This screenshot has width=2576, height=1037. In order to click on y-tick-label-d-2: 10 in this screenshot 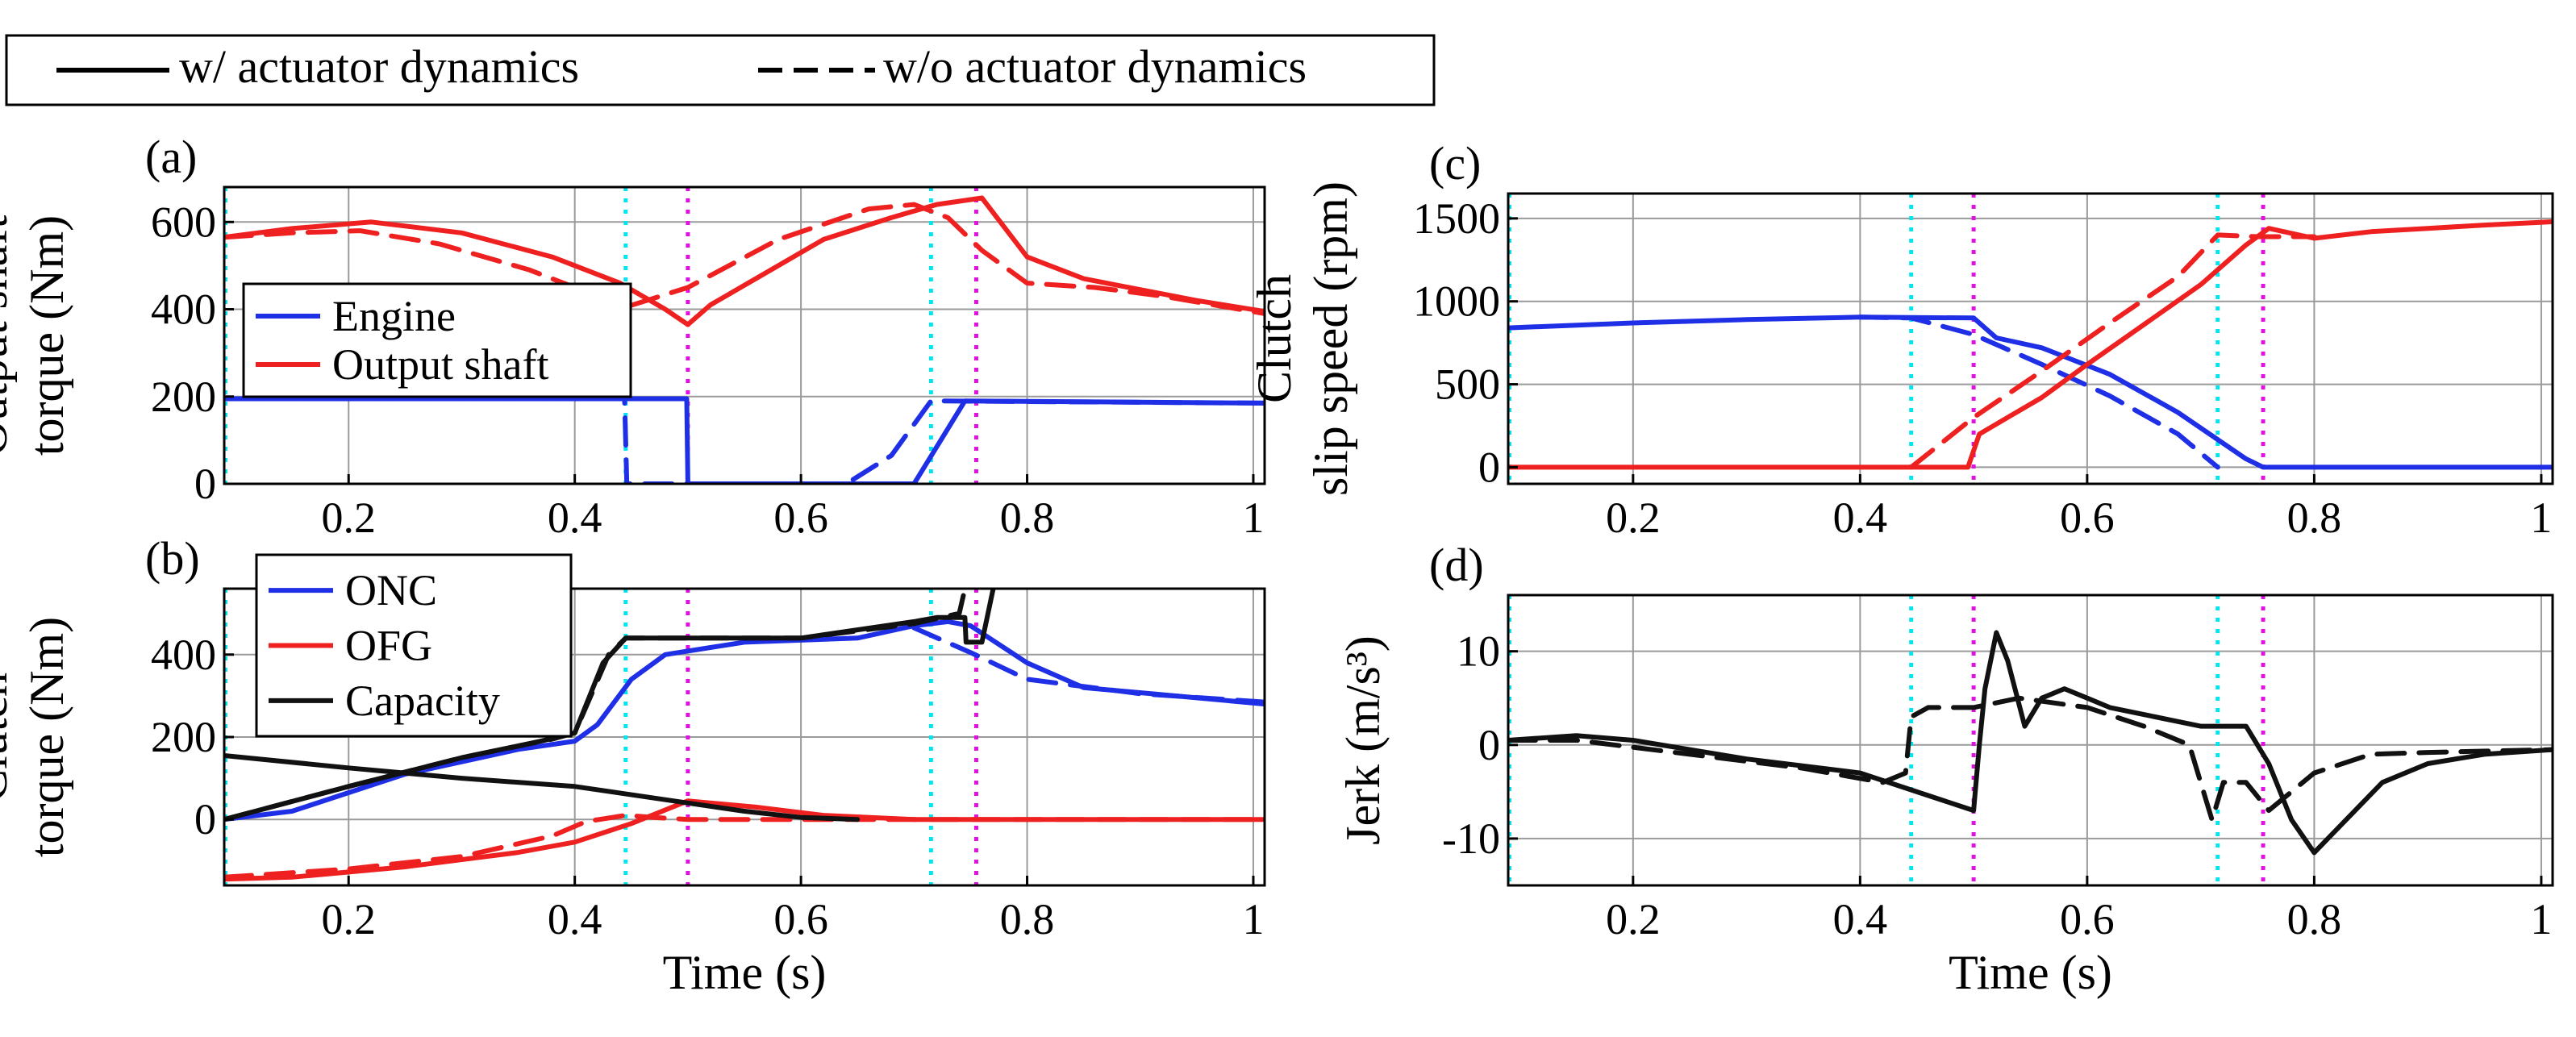, I will do `click(1478, 652)`.